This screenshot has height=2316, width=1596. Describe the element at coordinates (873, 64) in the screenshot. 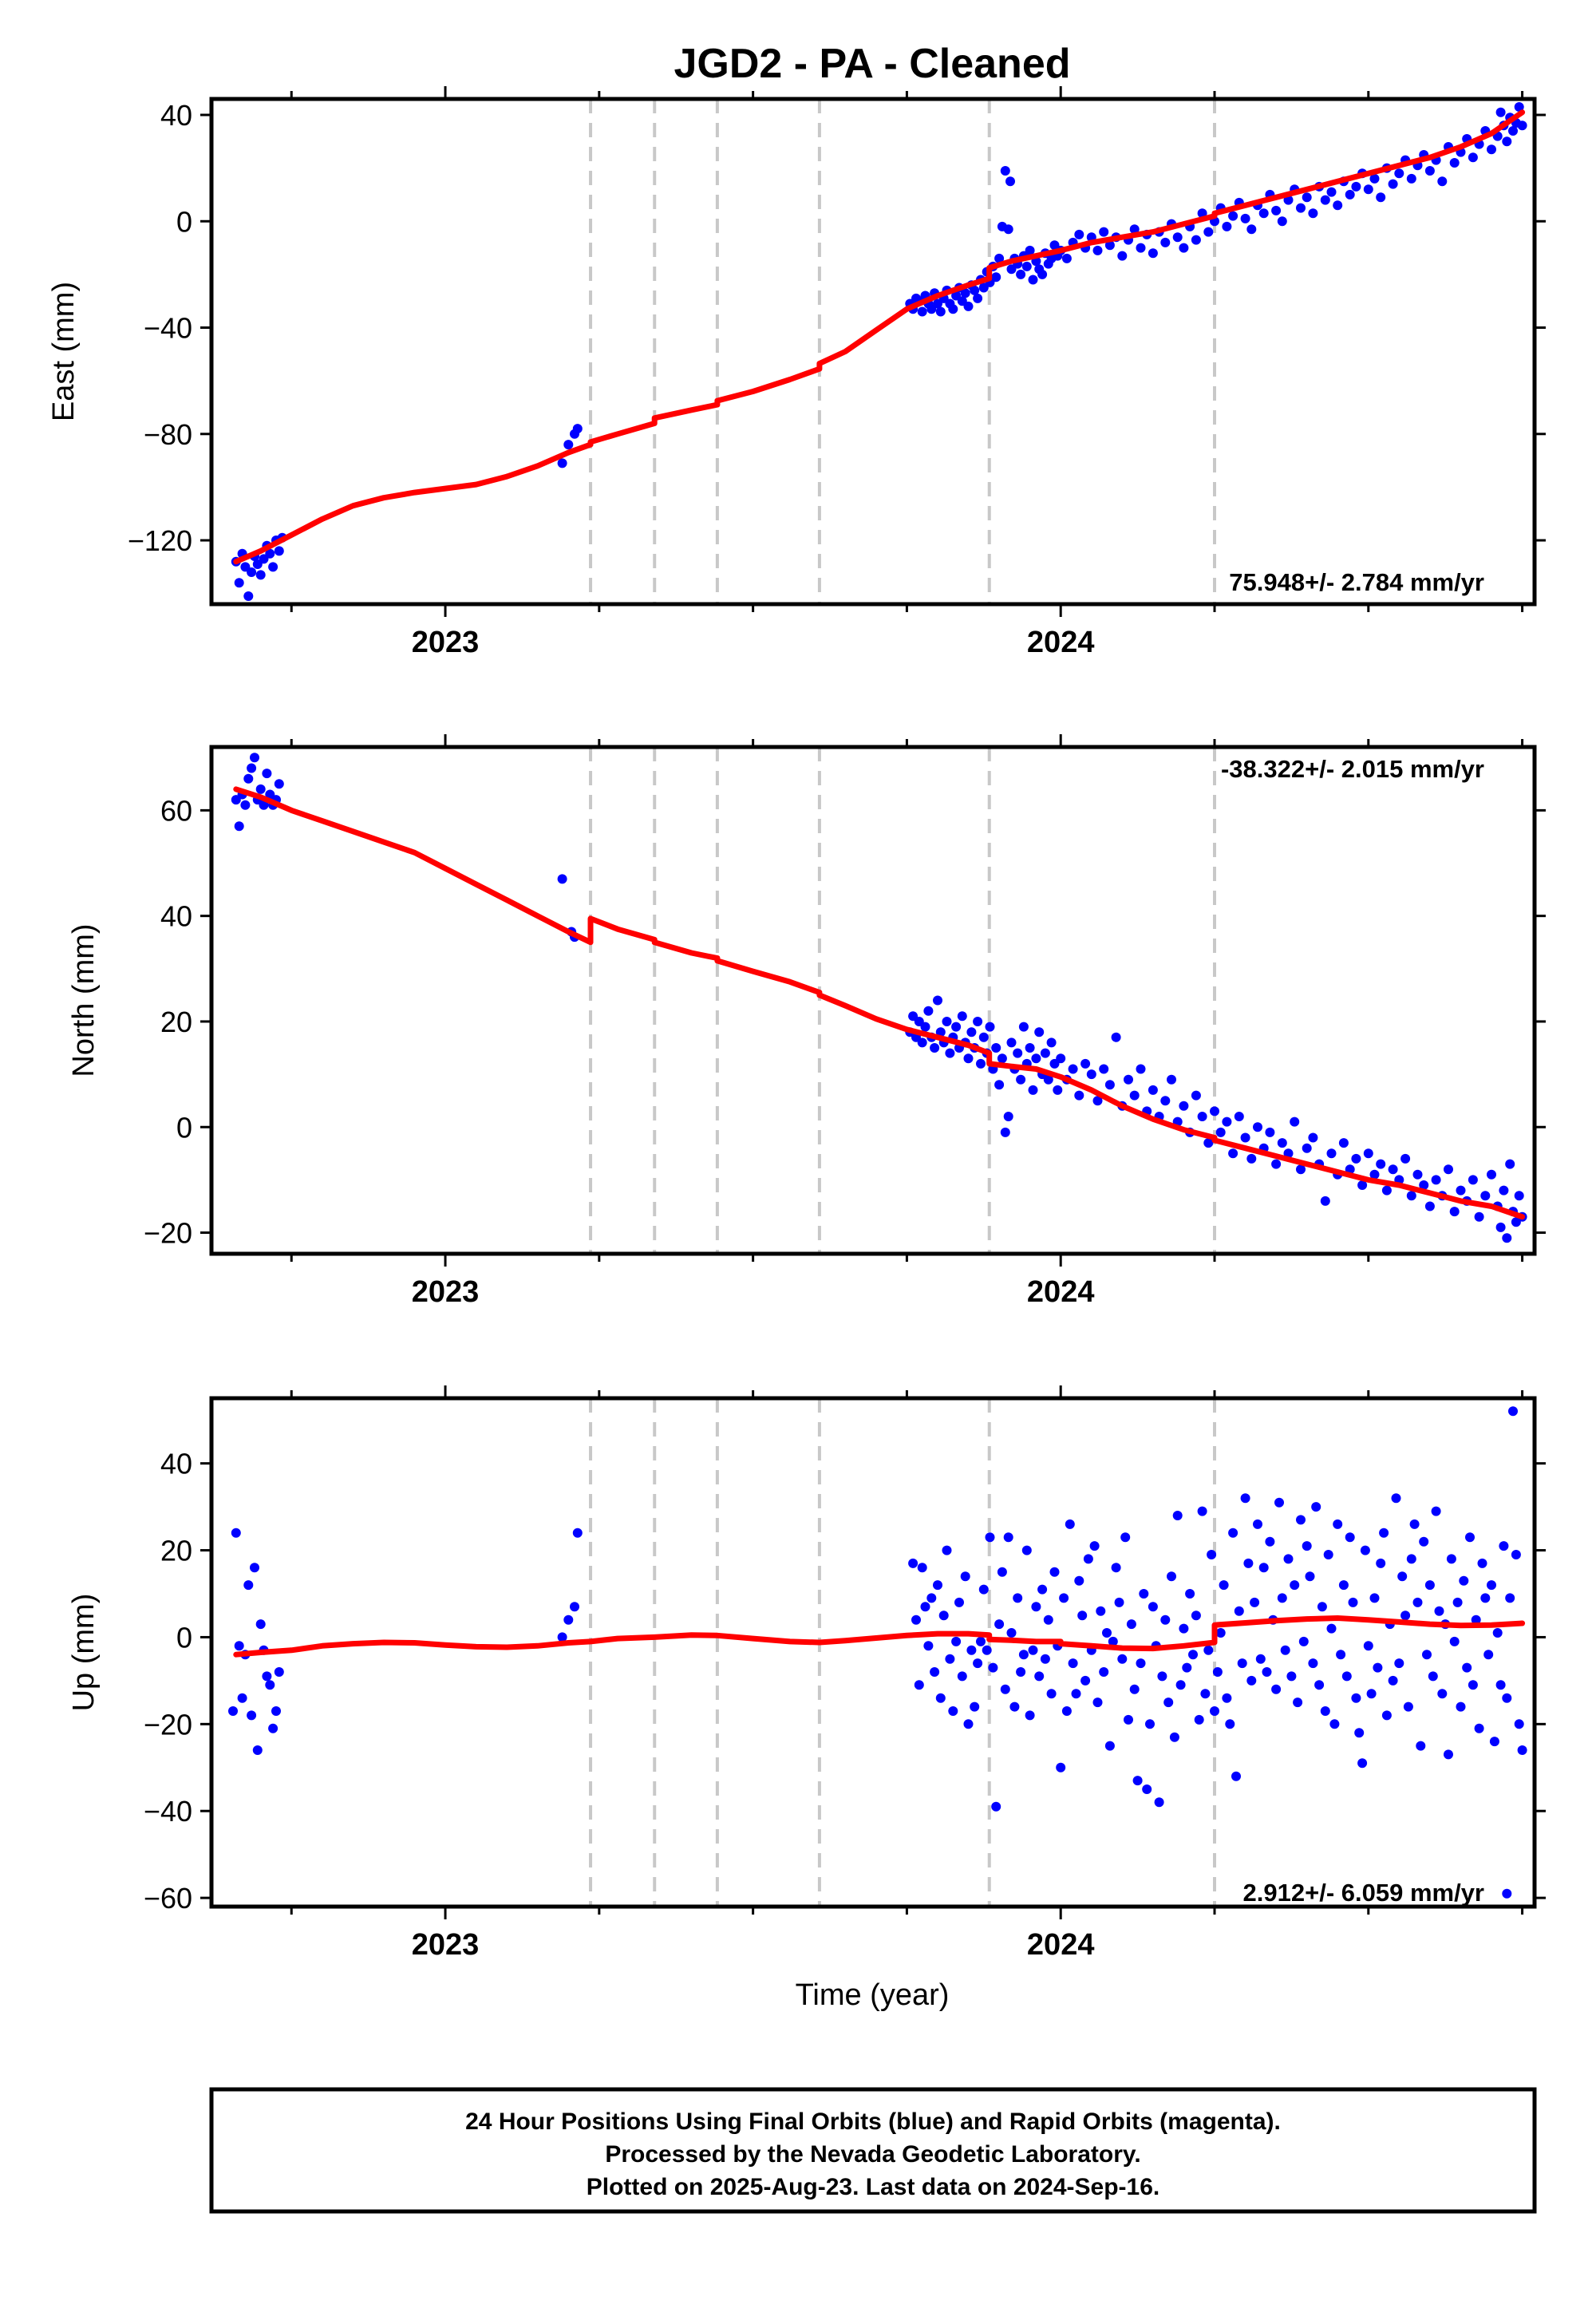

I see `chart-title: JGD2 - PA - Cleaned` at that location.